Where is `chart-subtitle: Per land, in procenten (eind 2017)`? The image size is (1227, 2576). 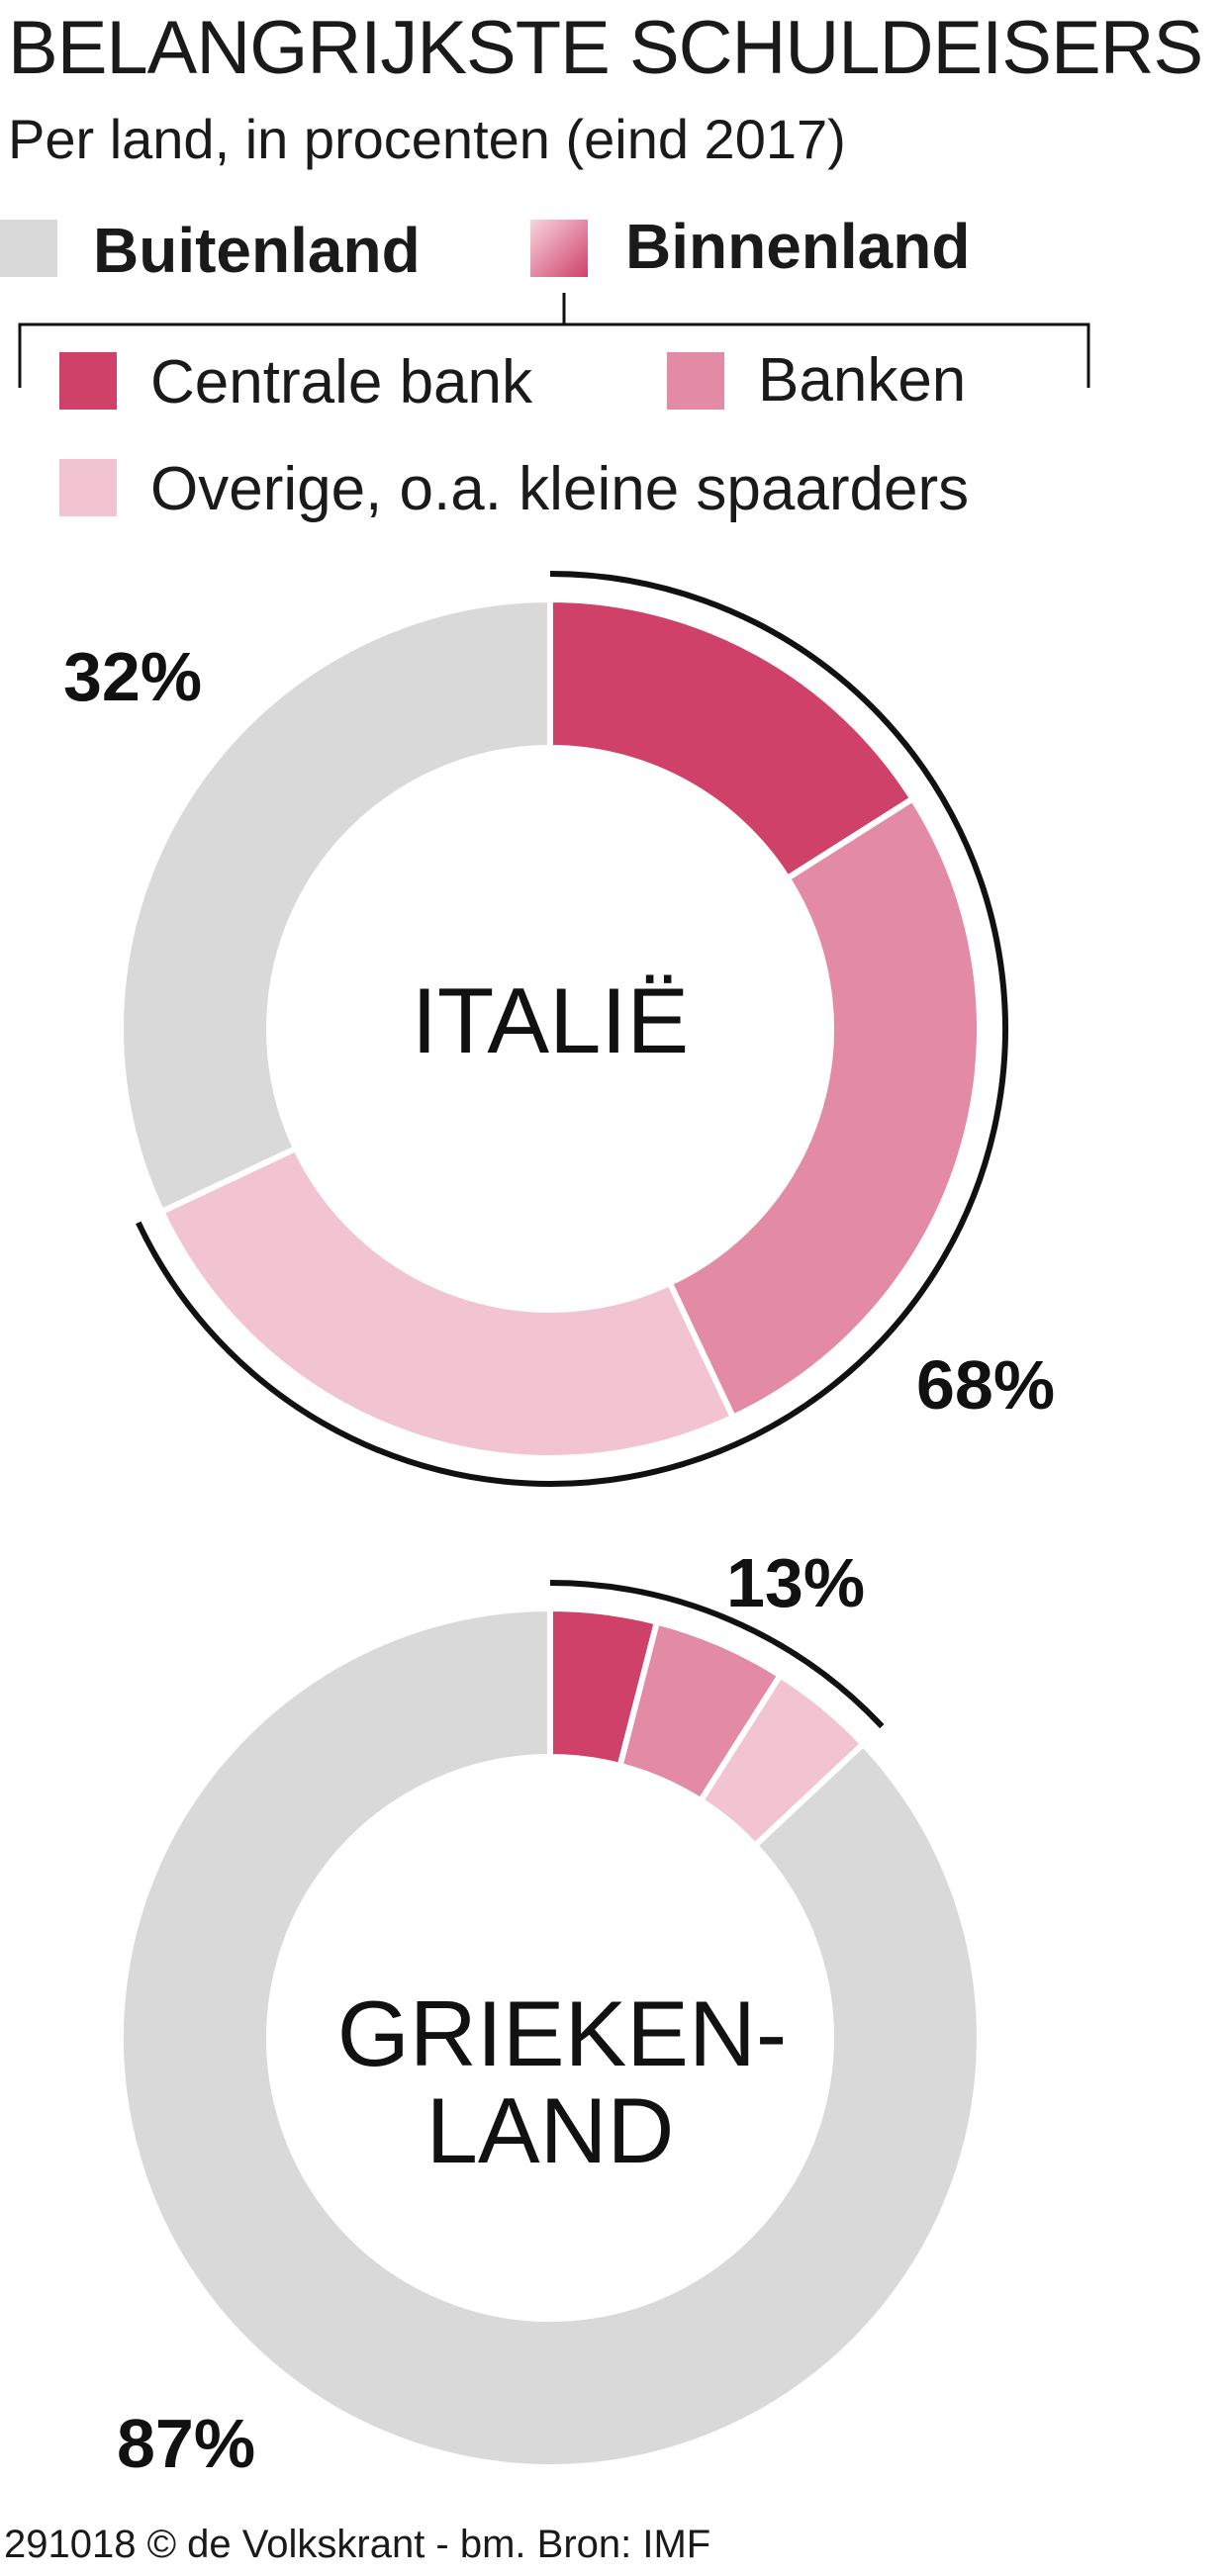
chart-subtitle: Per land, in procenten (eind 2017) is located at coordinates (427, 139).